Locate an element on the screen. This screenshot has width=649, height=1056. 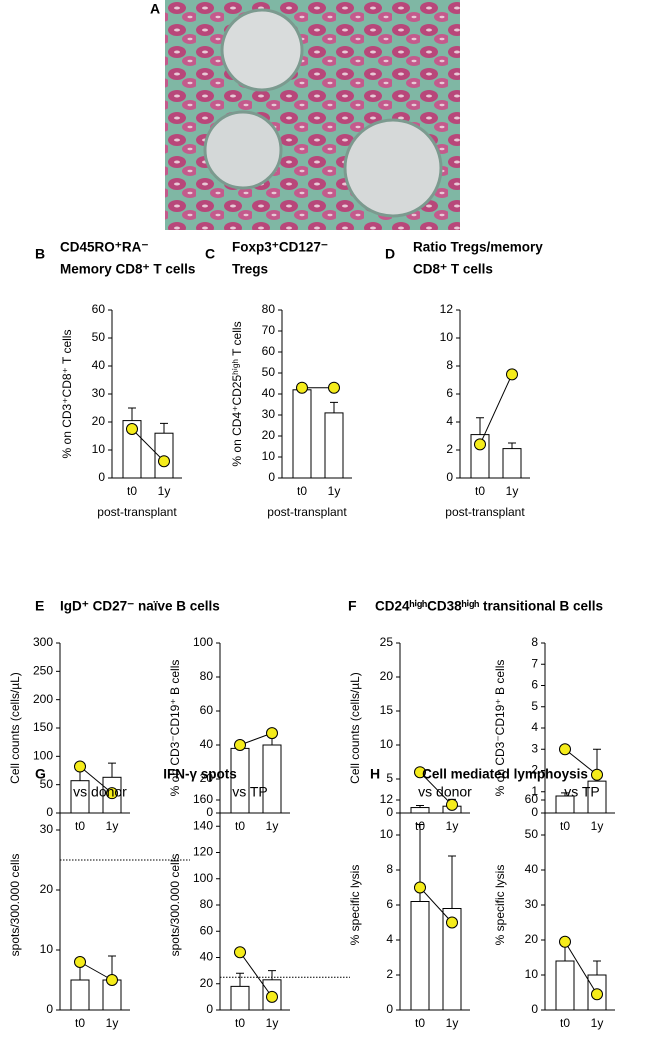
y-tick-label: 3 is located at coordinates (534, 748).